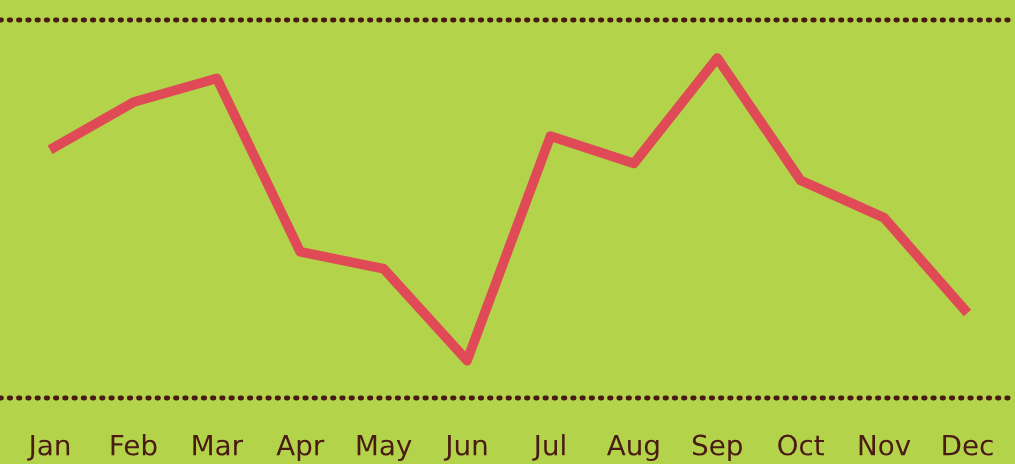 This screenshot has height=464, width=1015. Describe the element at coordinates (134, 445) in the screenshot. I see `x-tick-label: Feb` at that location.